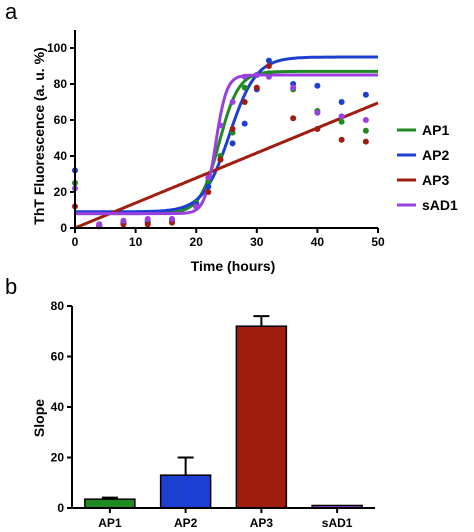 This screenshot has height=532, width=474. I want to click on x-tick-label: 50, so click(378, 242).